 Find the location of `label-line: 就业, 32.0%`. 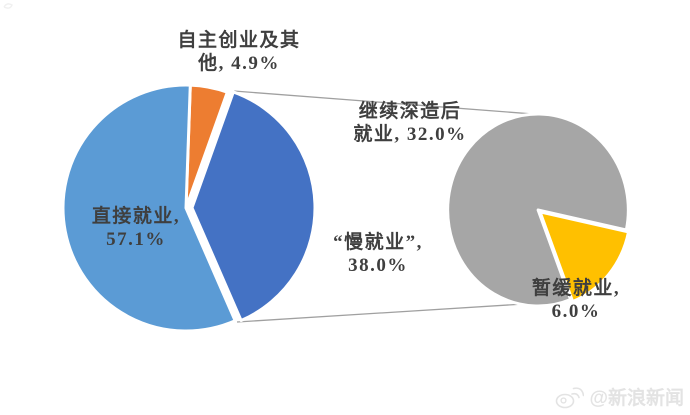

label-line: 就业, 32.0% is located at coordinates (410, 134).